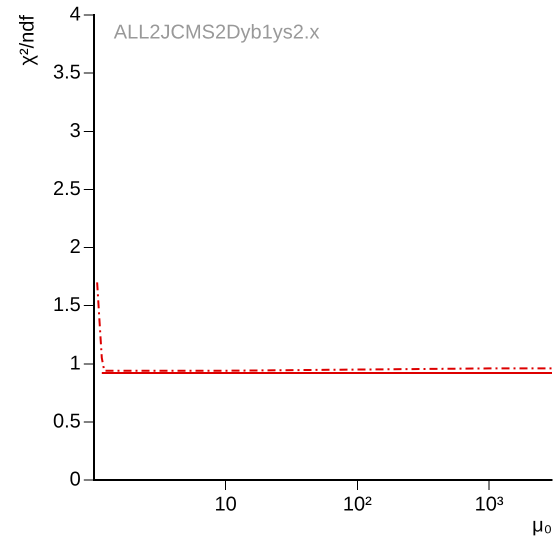 The width and height of the screenshot is (560, 550). I want to click on y-axis-title: χ²/ndf, so click(27, 40).